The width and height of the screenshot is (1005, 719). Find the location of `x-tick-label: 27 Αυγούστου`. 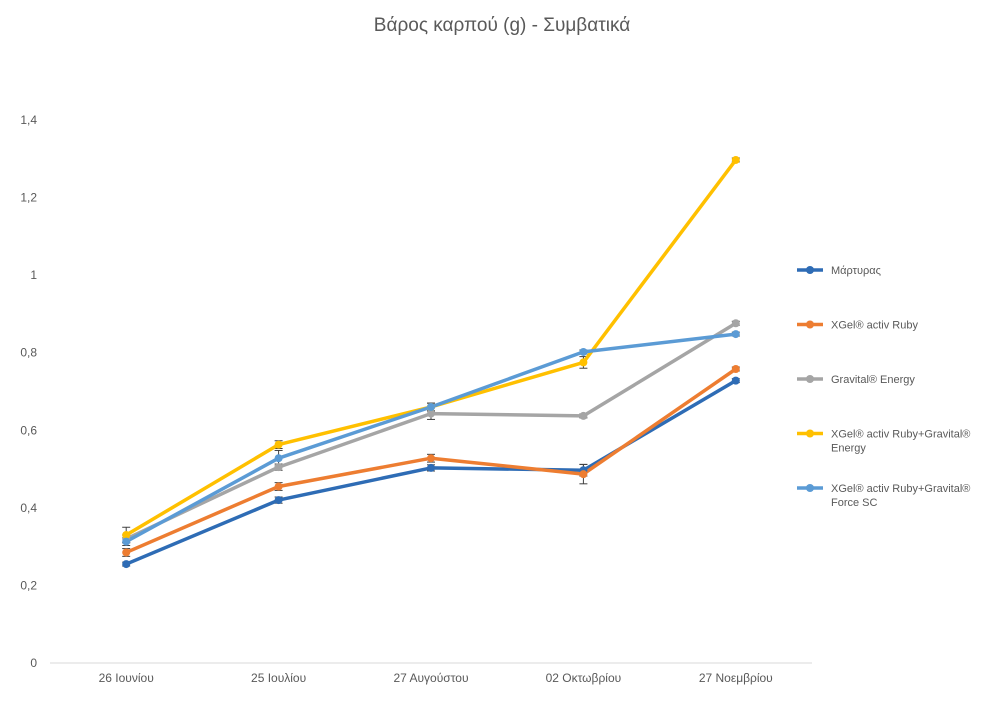

x-tick-label: 27 Αυγούστου is located at coordinates (430, 678).